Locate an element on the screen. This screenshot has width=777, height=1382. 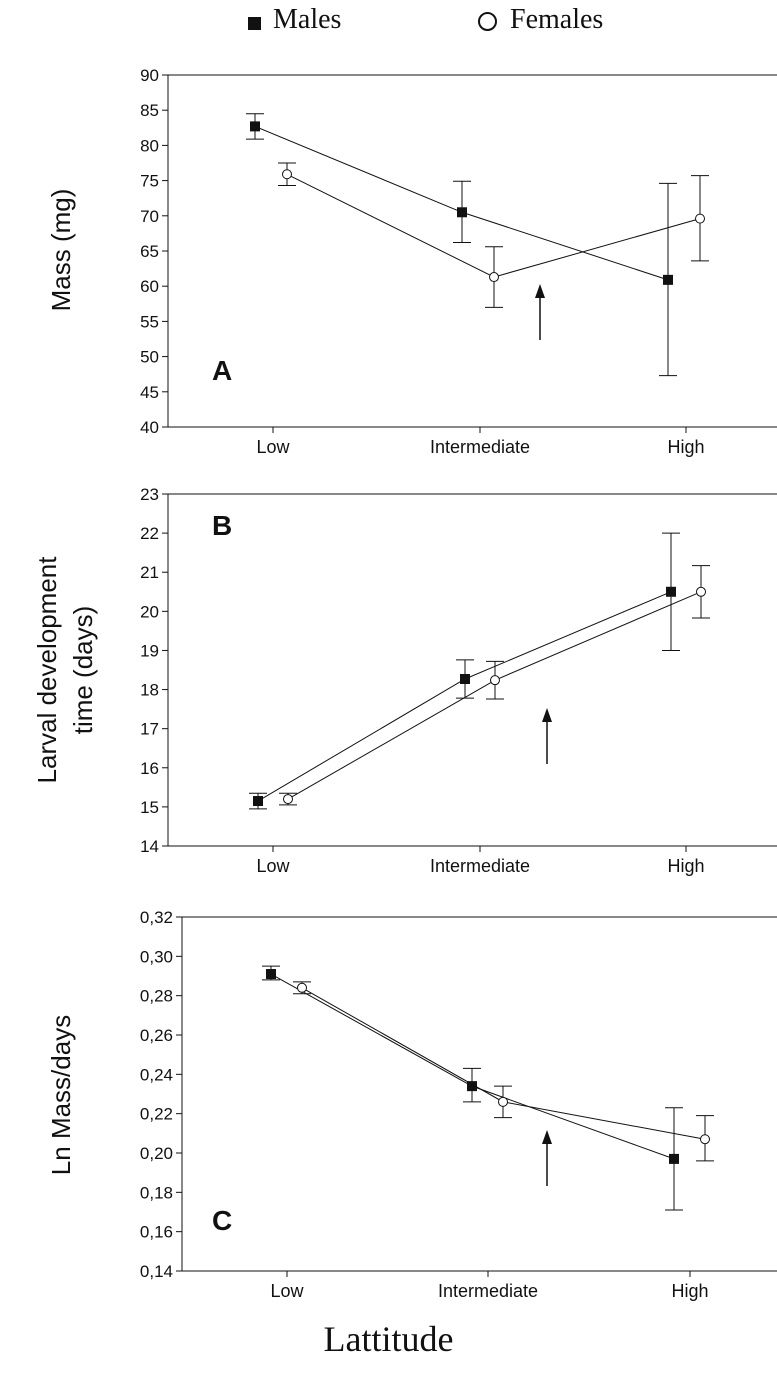
y-tick-label: 70 is located at coordinates (149, 216).